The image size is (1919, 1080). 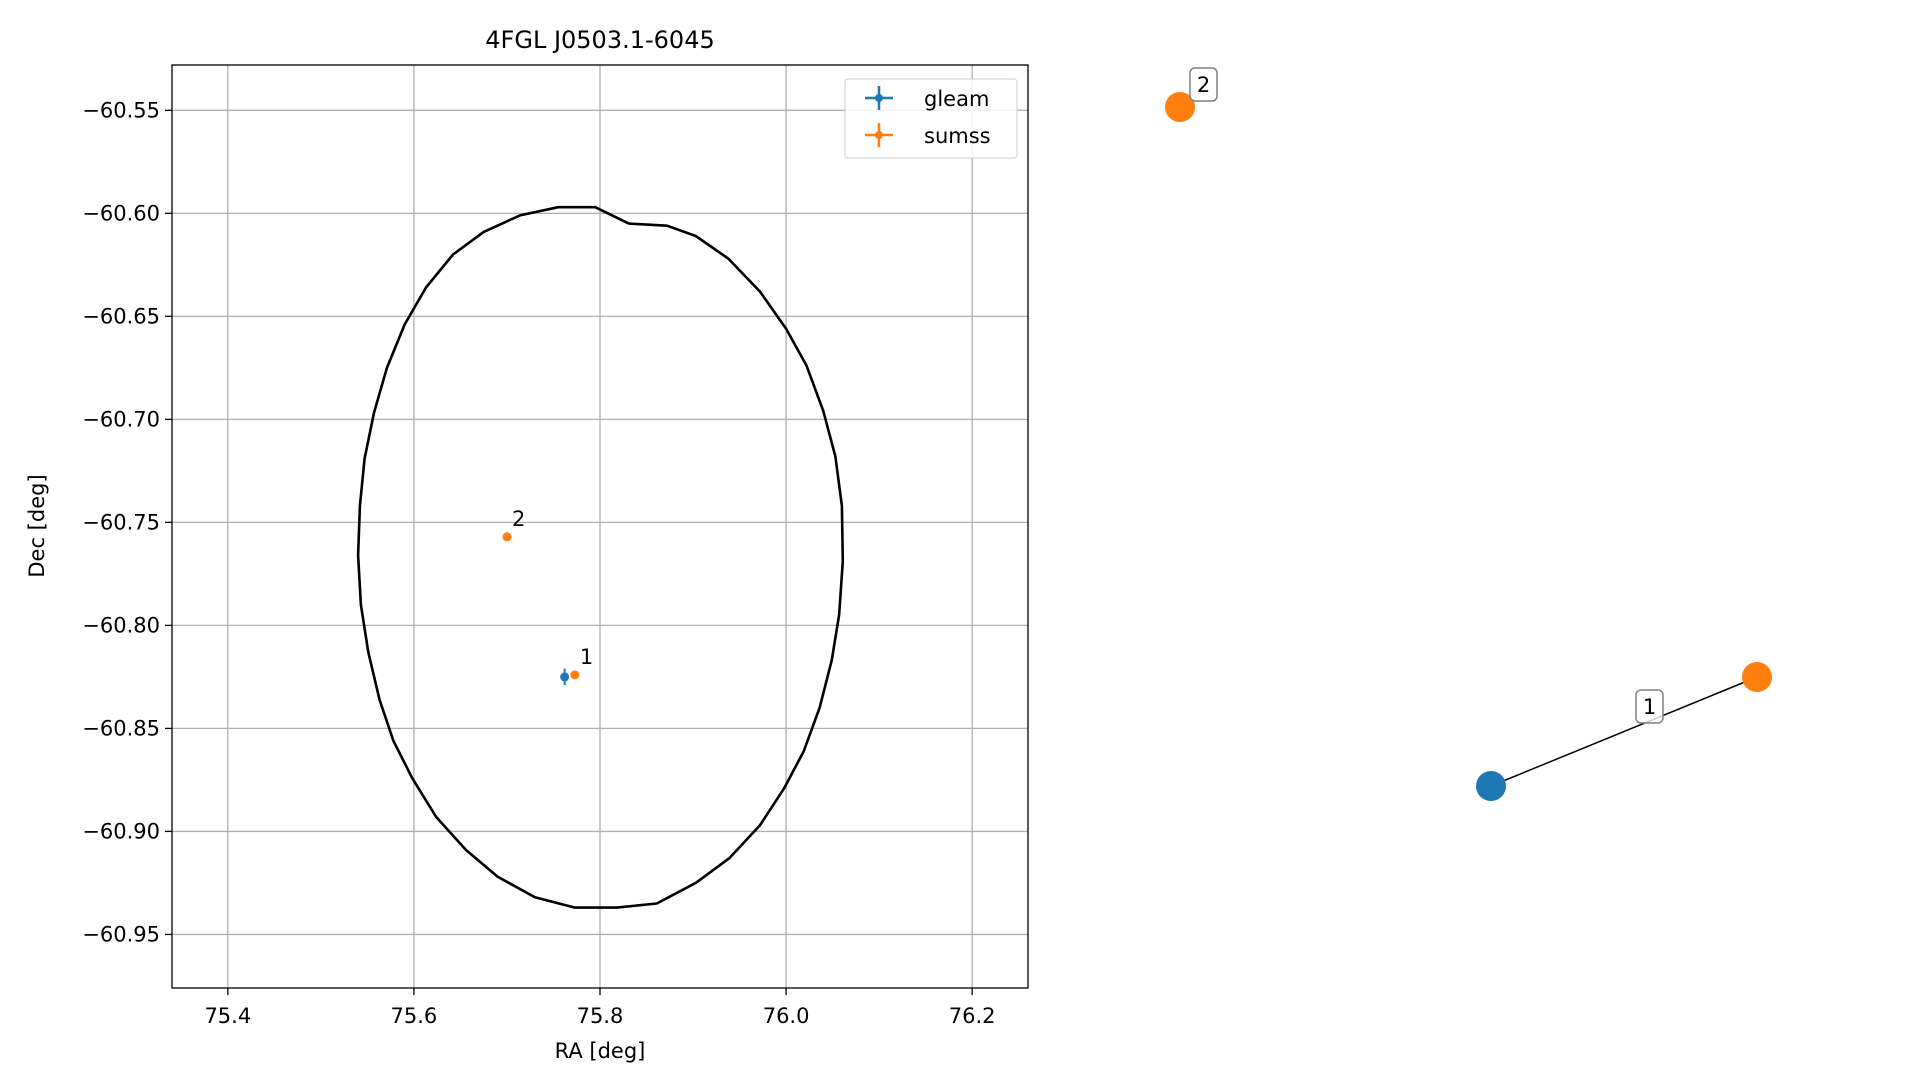 I want to click on sumss-point-label: 2, so click(x=518, y=519).